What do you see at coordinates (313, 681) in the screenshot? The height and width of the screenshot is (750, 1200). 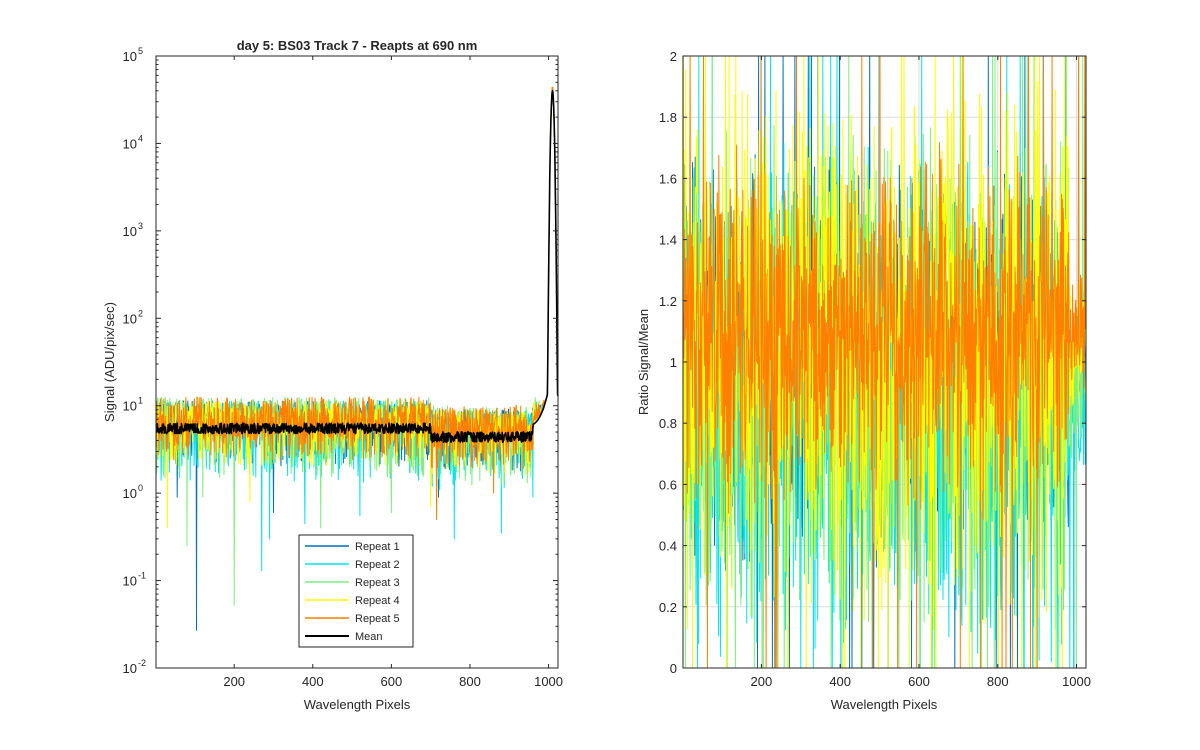 I see `signal-x-tick-label: 400` at bounding box center [313, 681].